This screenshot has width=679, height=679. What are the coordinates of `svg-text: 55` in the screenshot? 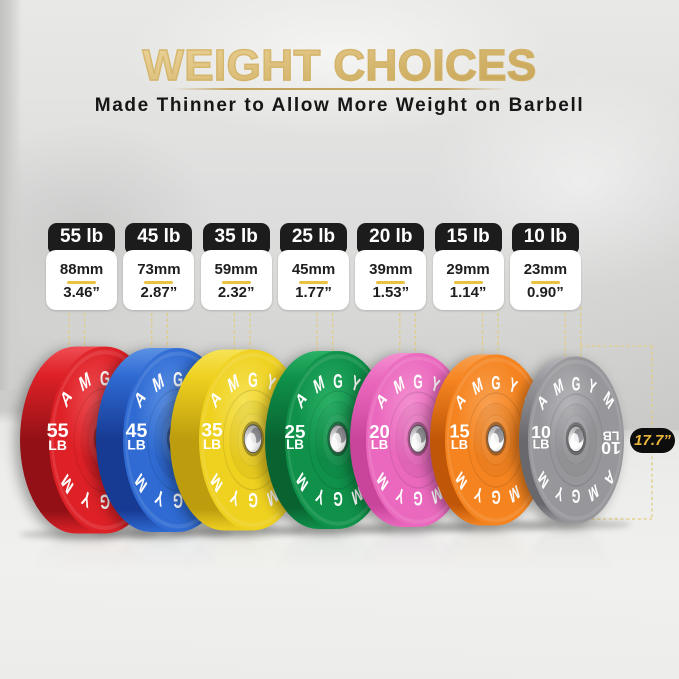 It's located at (58, 431).